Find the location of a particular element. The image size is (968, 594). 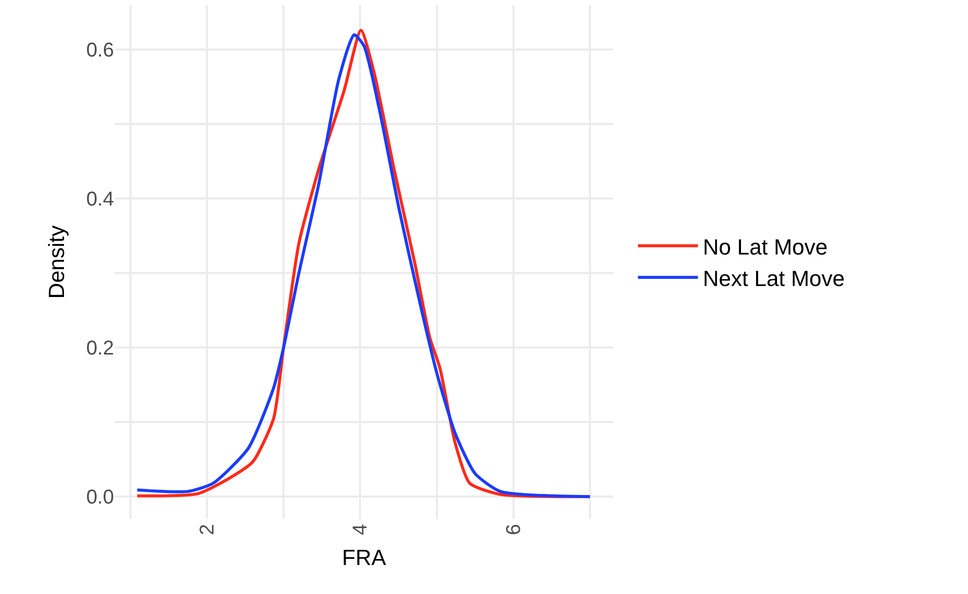

y-axis-title: Density is located at coordinates (56, 262).